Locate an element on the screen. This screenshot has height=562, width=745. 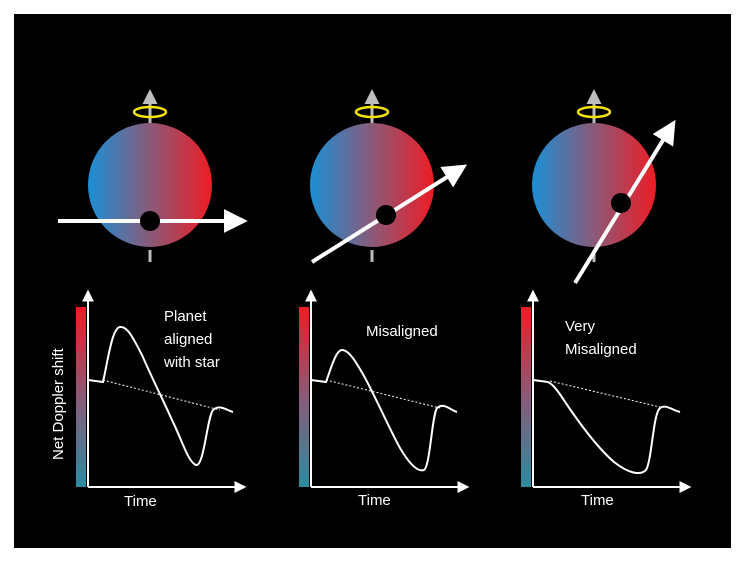
annotation-line-1: Planet is located at coordinates (185, 316).